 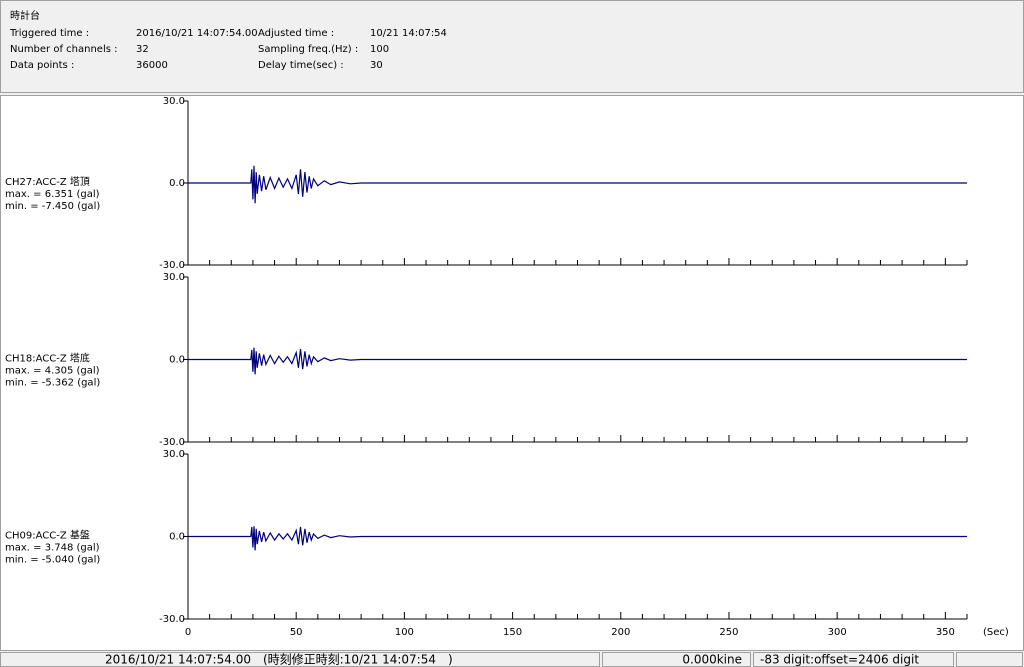 What do you see at coordinates (945, 632) in the screenshot?
I see `x-tick-label: 350` at bounding box center [945, 632].